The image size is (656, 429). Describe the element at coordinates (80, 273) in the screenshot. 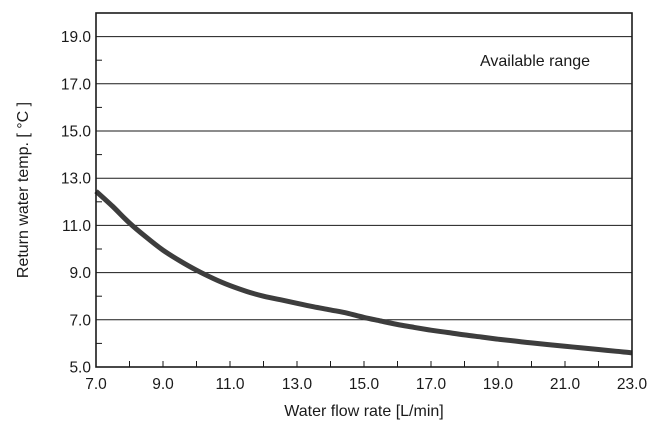

I see `y-tick-label: 9.0` at that location.